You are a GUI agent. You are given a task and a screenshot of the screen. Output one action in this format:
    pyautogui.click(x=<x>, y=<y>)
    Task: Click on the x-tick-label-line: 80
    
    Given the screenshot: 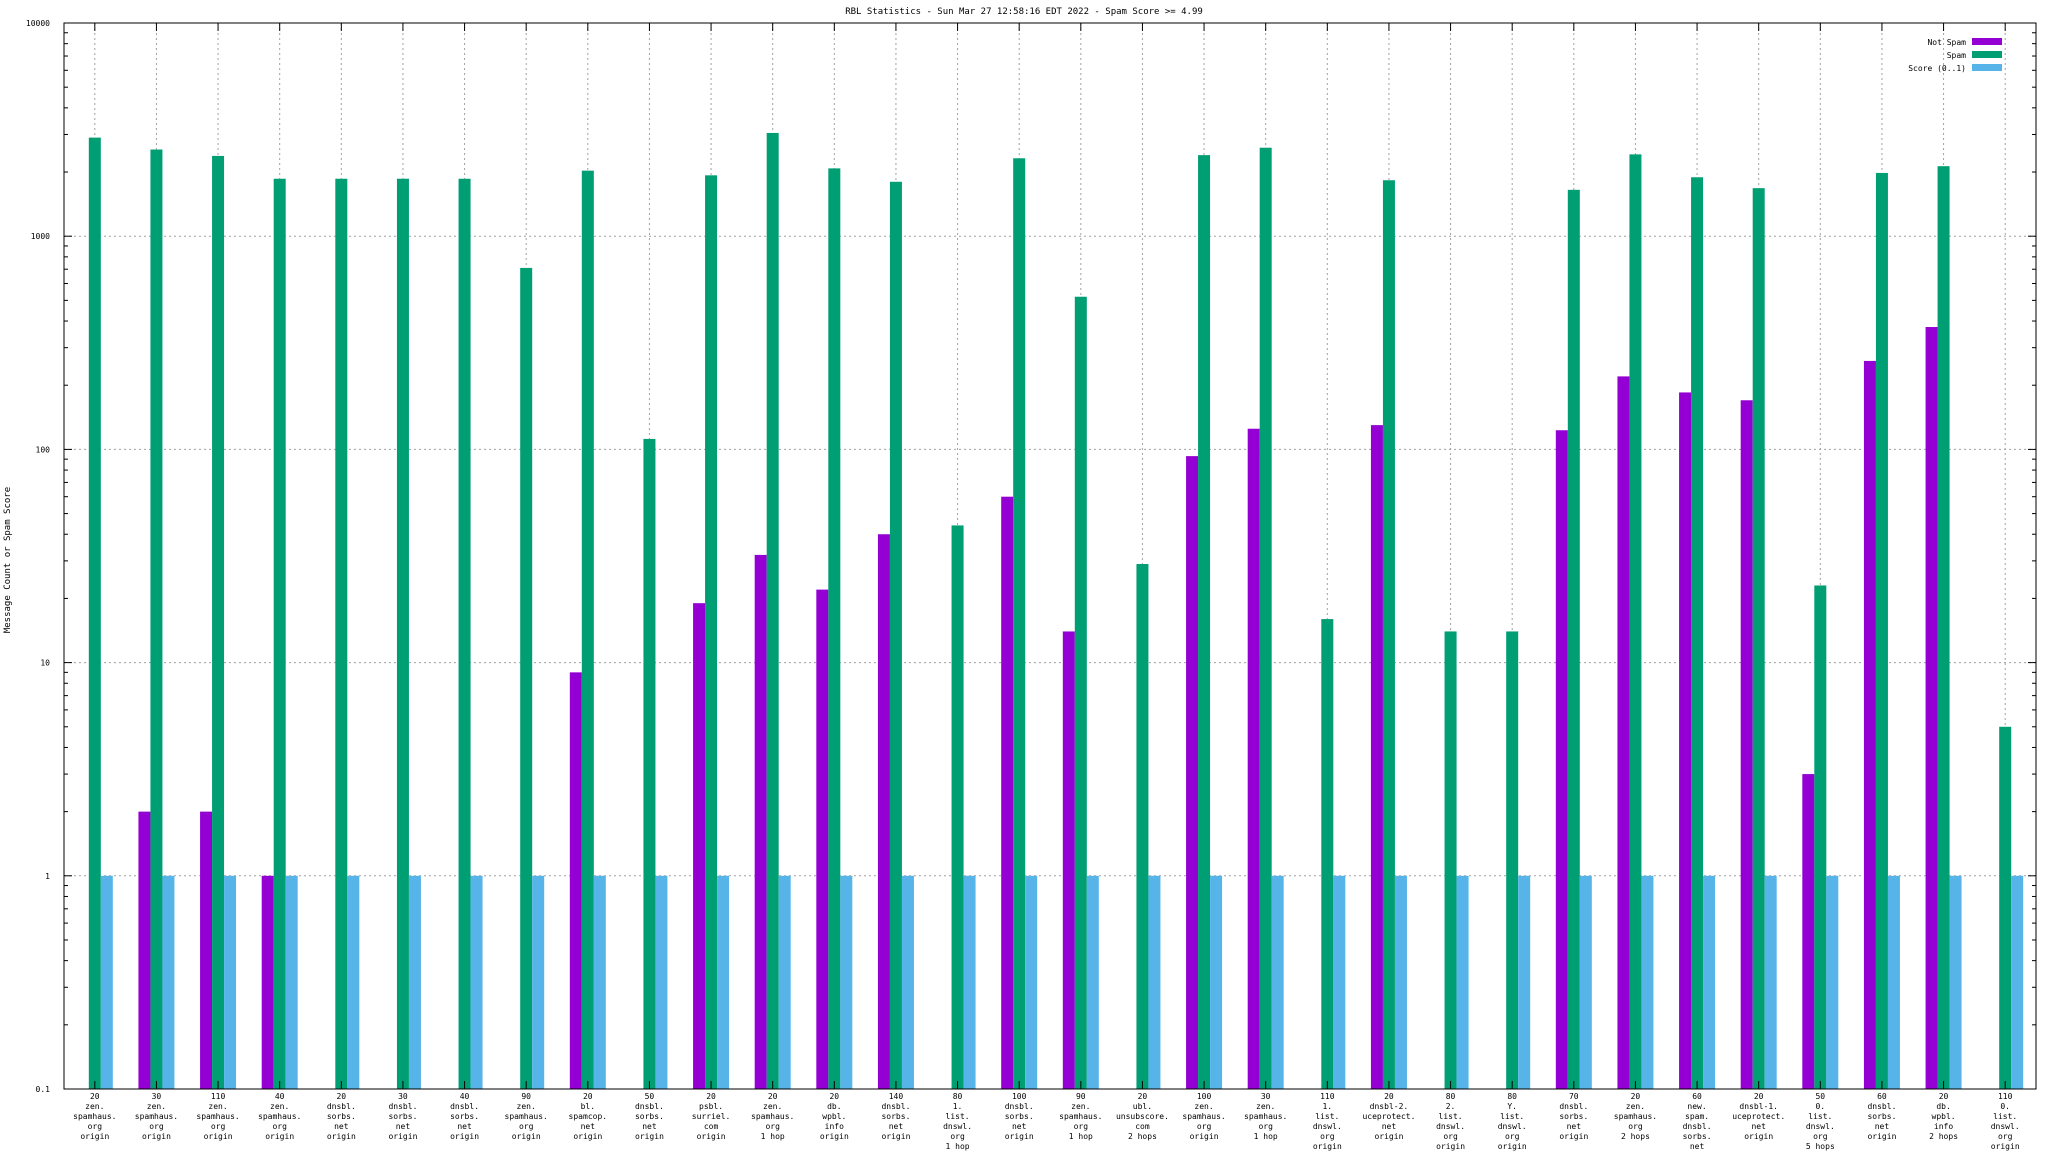 What is the action you would take?
    pyautogui.click(x=1451, y=1096)
    